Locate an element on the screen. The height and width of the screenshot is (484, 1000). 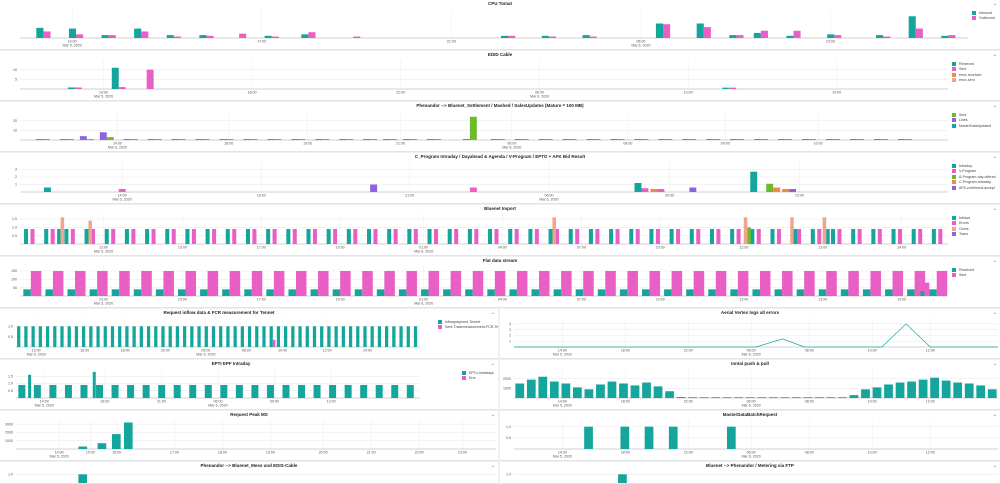
legend-item: Errors is located at coordinates (961, 224).